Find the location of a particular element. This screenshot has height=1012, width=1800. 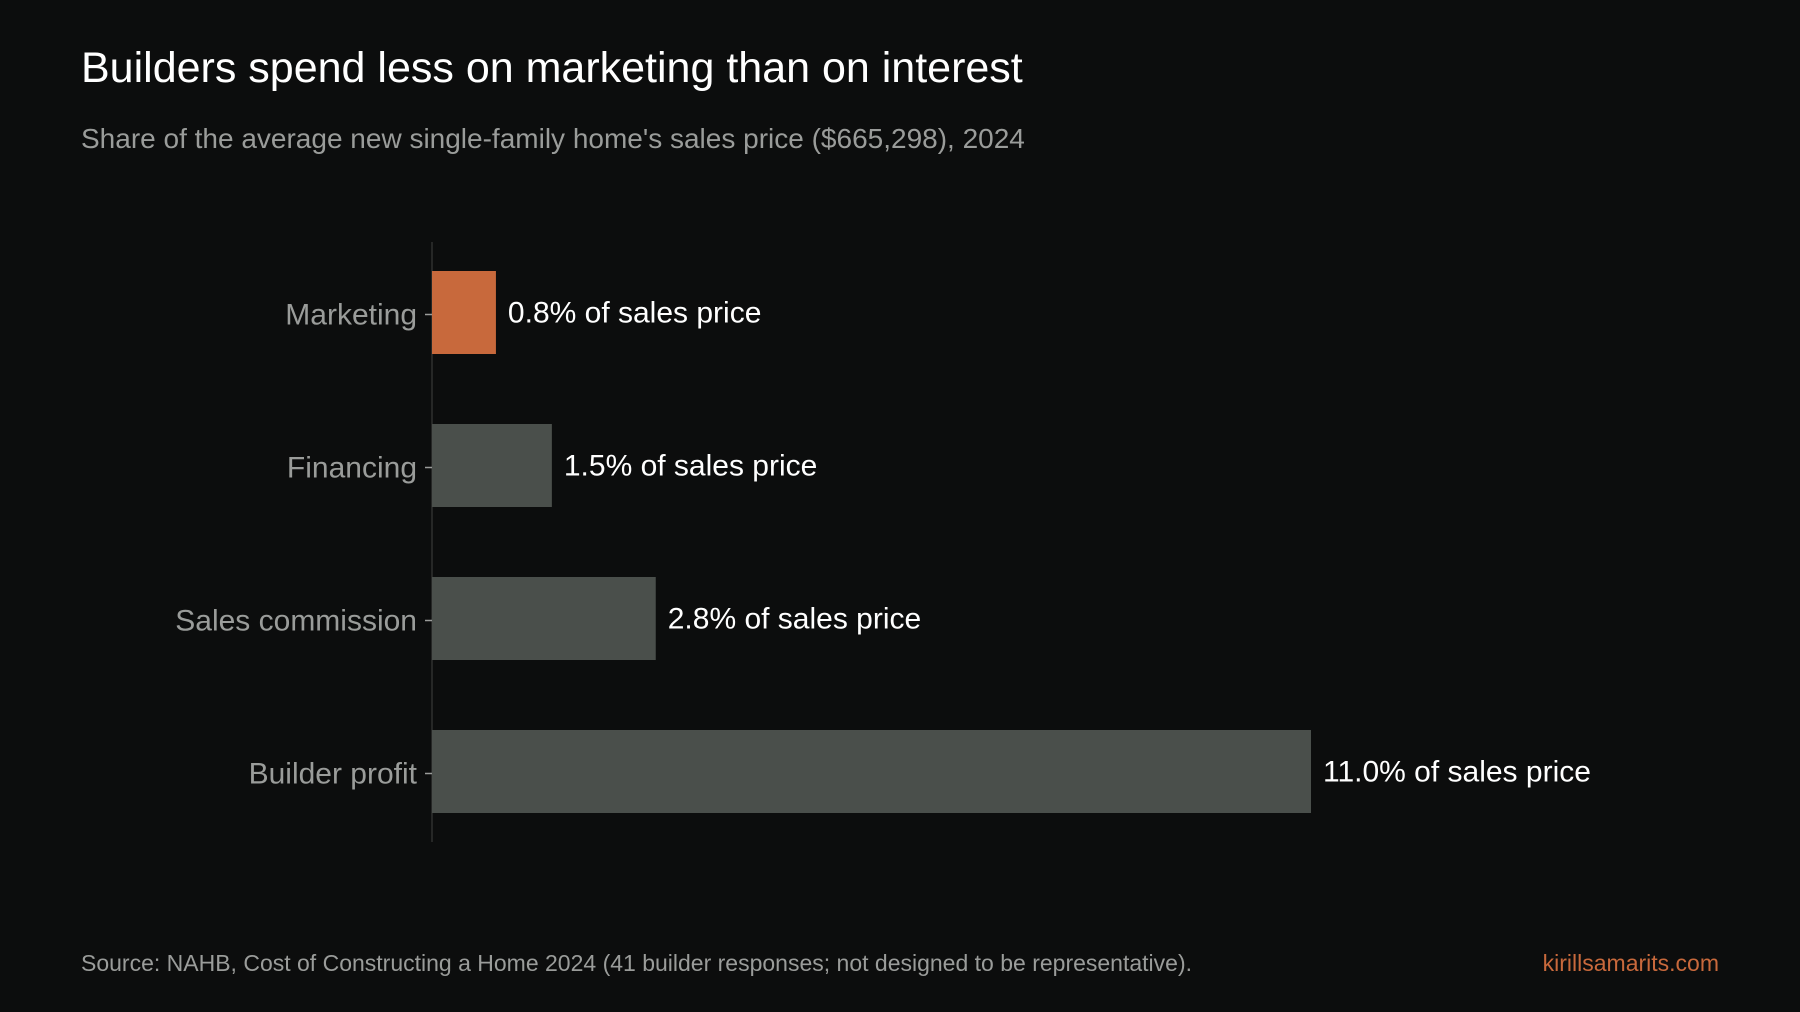

value-label: 2.8% of sales price is located at coordinates (794, 619).